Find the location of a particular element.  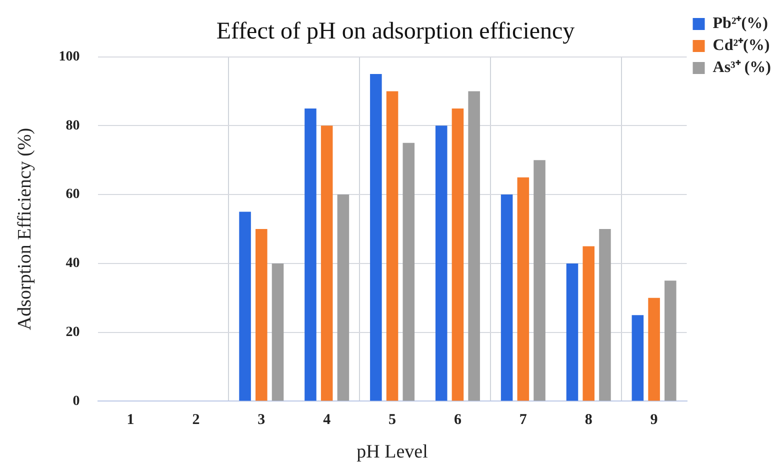

x-tick-label: 6 is located at coordinates (458, 420).